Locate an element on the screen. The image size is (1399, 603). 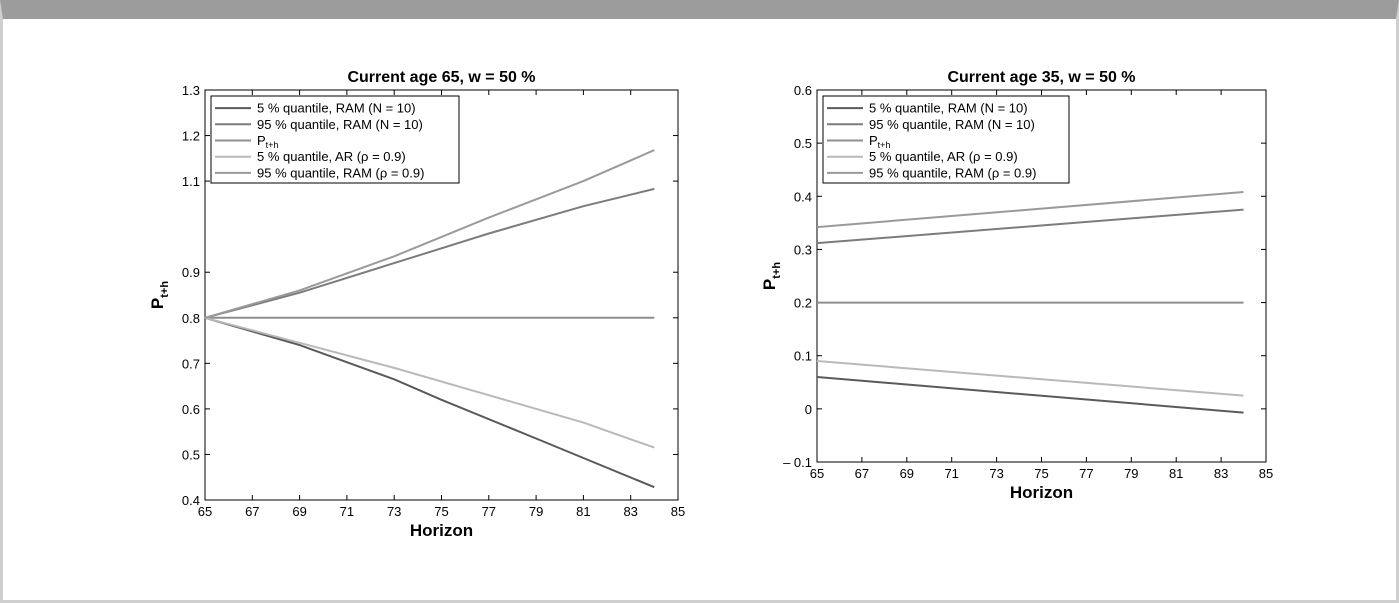
chart-title: Current age 35, w = 50 % is located at coordinates (1041, 77).